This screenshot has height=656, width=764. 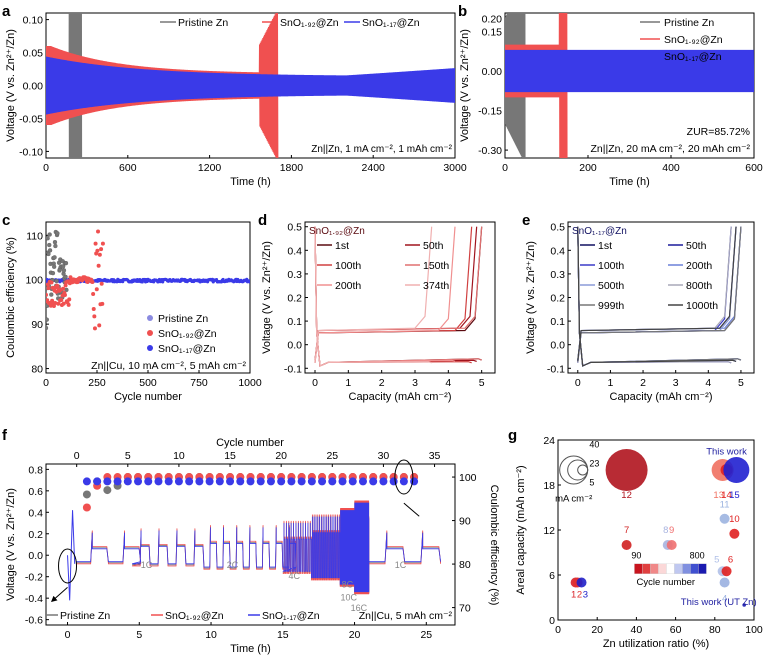 I want to click on y2-tick-label: 100, so click(x=468, y=478).